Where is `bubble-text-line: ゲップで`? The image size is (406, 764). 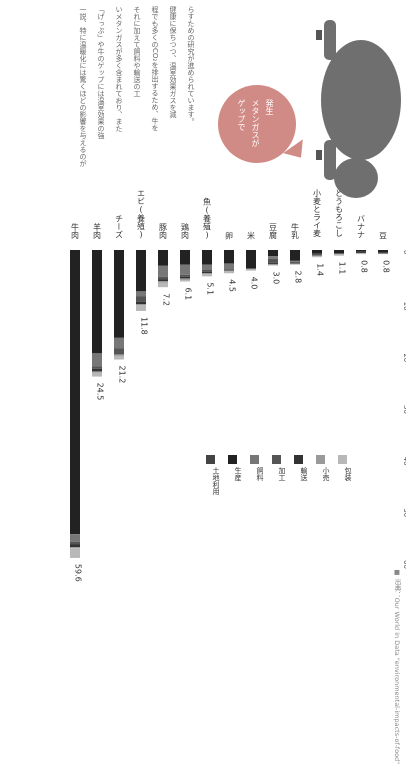
bubble-text-line: ゲップで is located at coordinates (241, 115).